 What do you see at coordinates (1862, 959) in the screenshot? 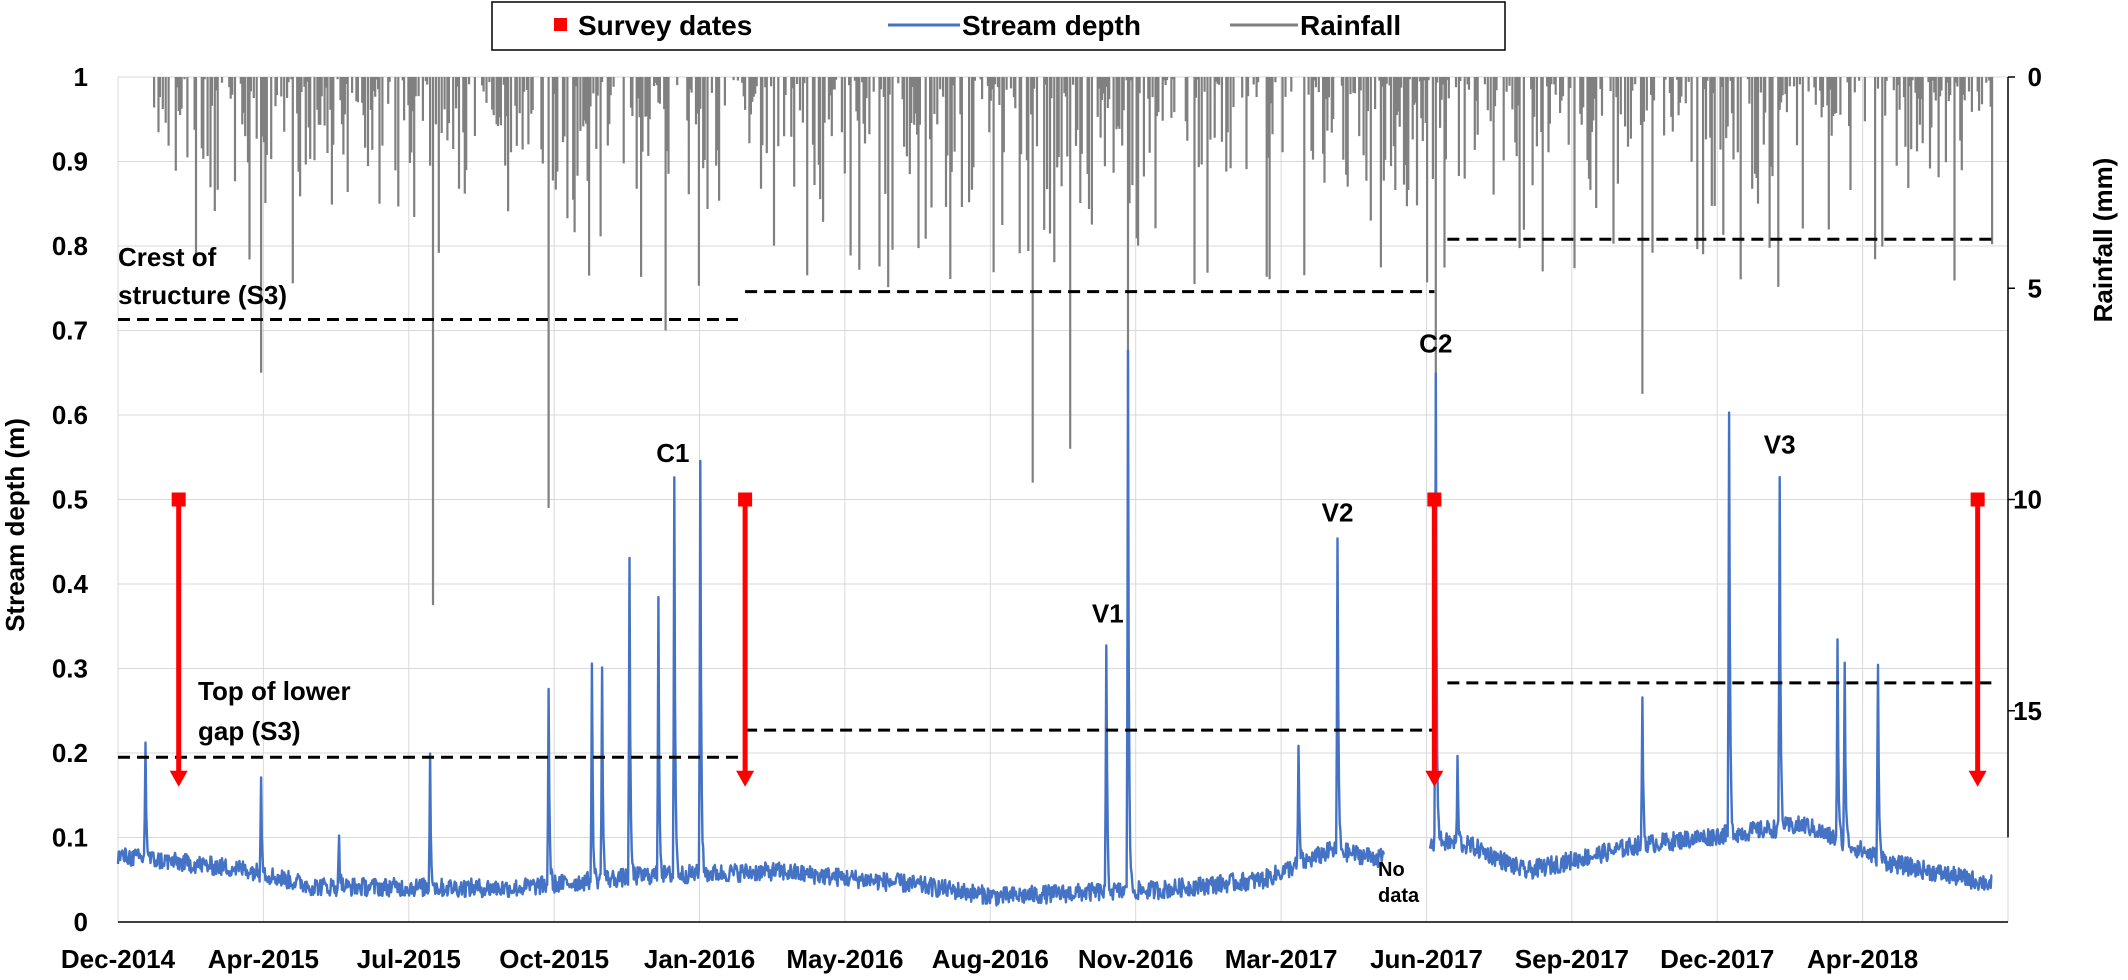
I see `x-tick-label: Apr-2018` at bounding box center [1862, 959].